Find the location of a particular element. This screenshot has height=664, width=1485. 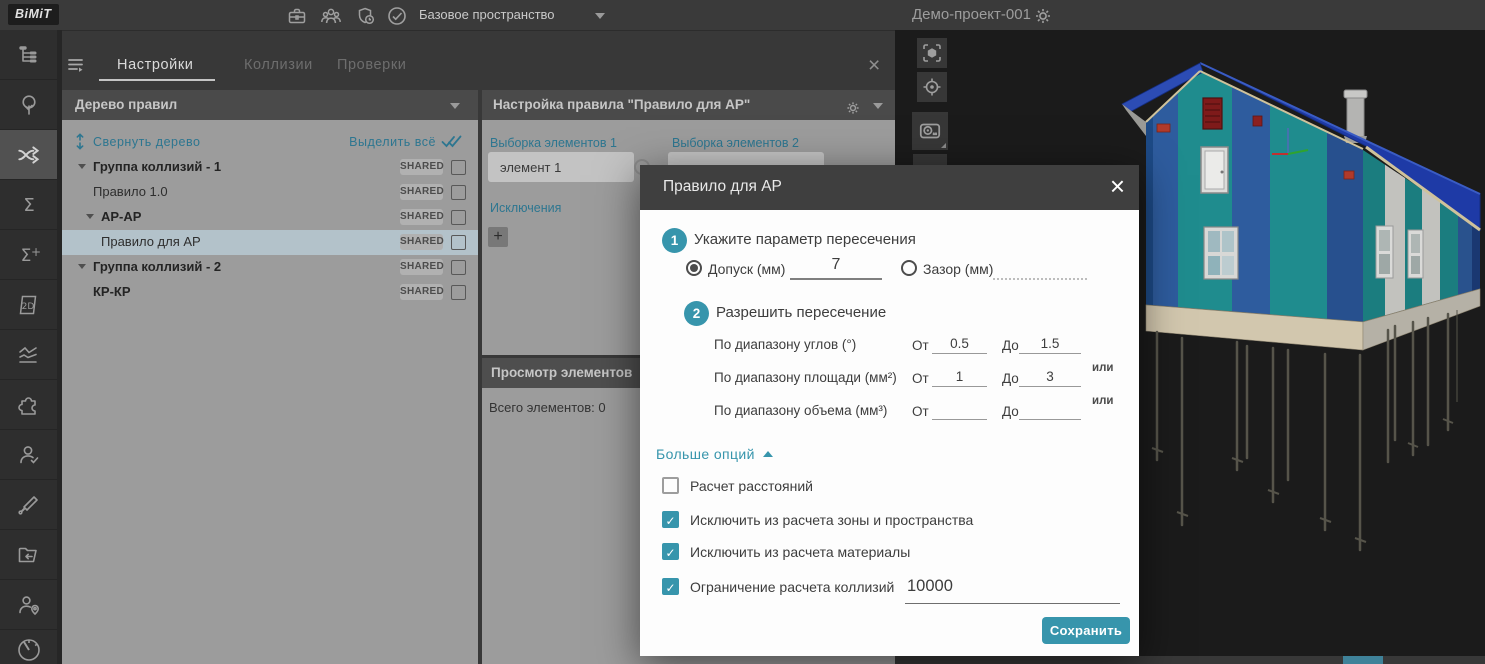

collapse-arrow-icon is located at coordinates (767, 454).